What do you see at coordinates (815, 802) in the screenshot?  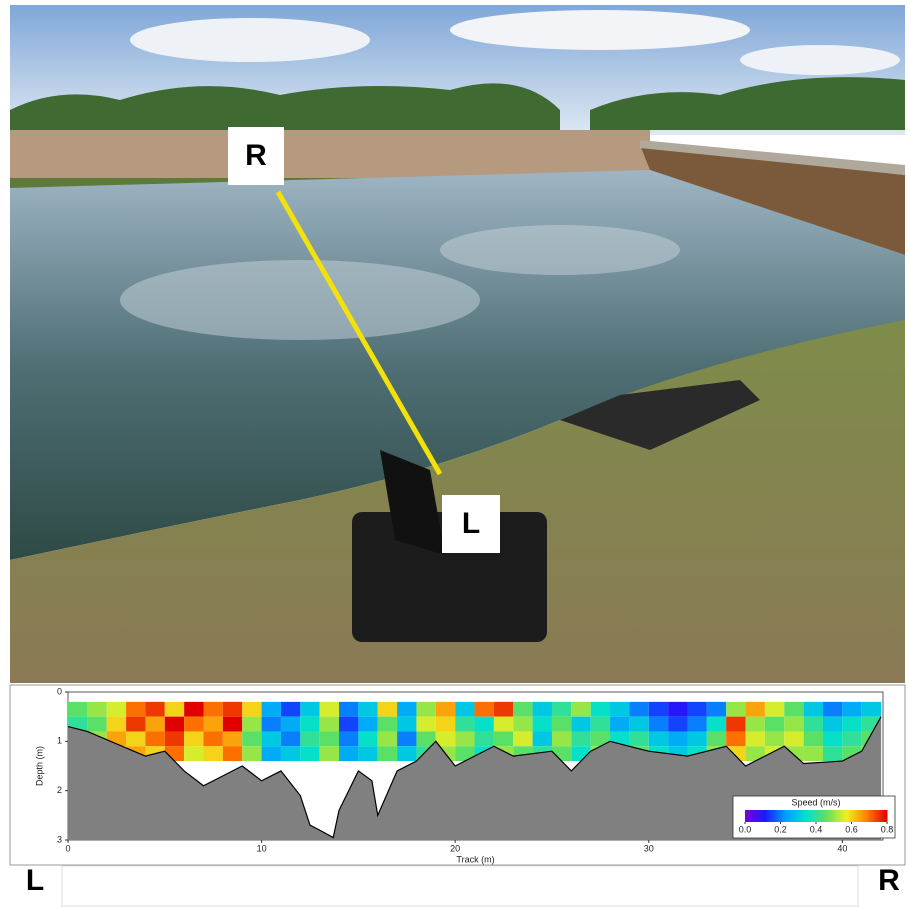 I see `colorbar-label: Speed (m/s)` at bounding box center [815, 802].